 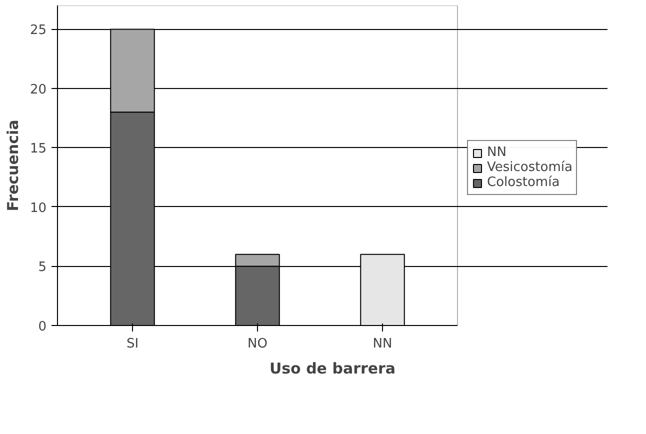 I want to click on x-tick-label: NO, so click(x=258, y=344).